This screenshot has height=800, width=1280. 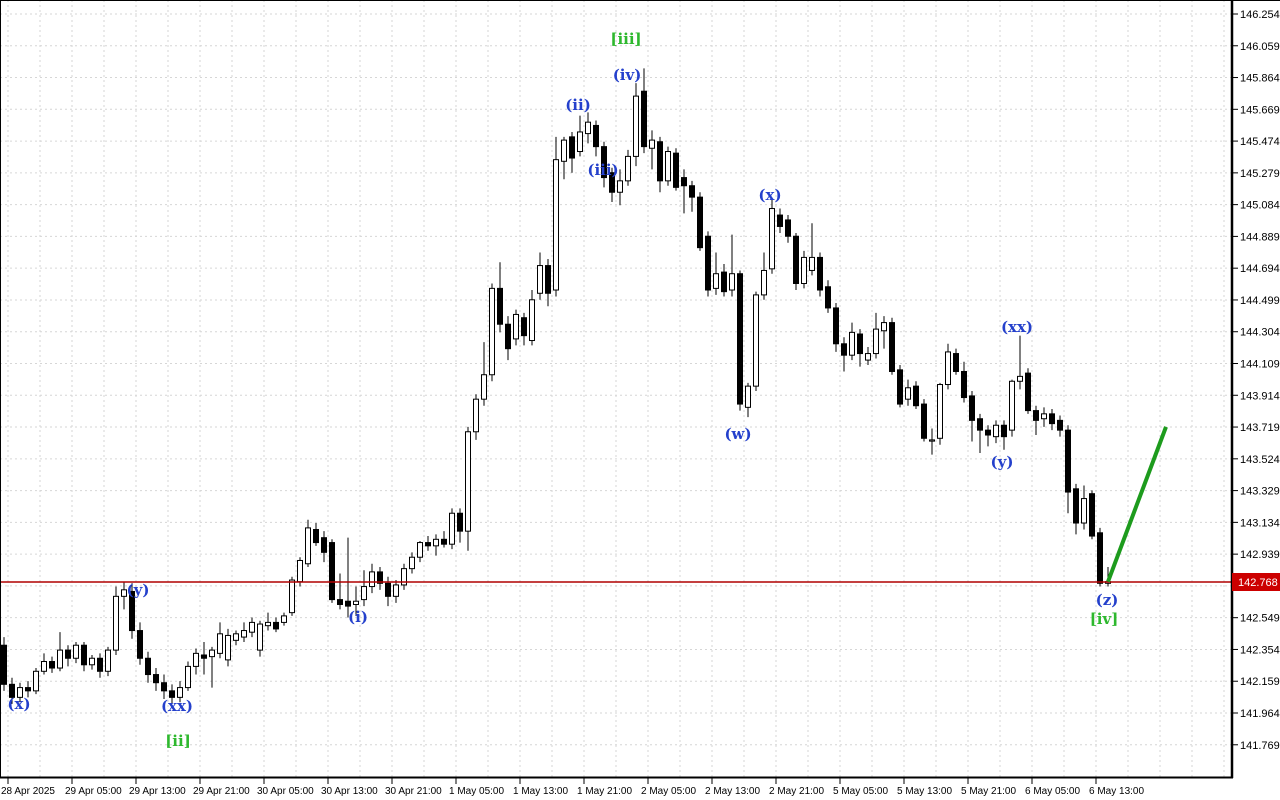 I want to click on time-tick-label: 30 Apr 21:00, so click(x=413, y=791).